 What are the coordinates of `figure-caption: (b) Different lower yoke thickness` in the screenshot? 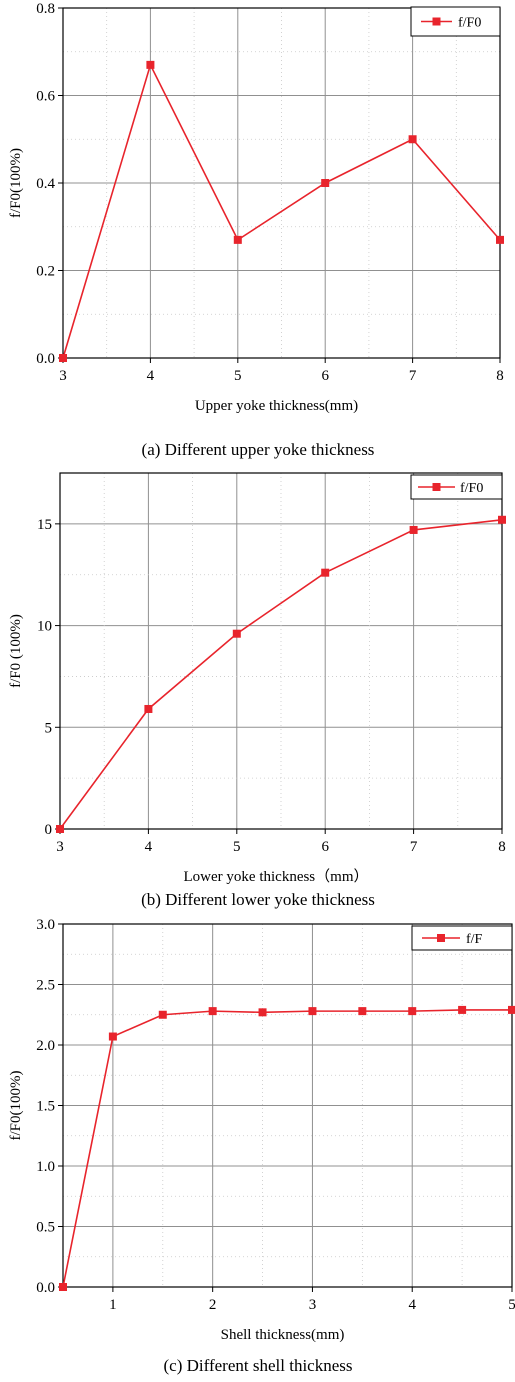 It's located at (258, 899).